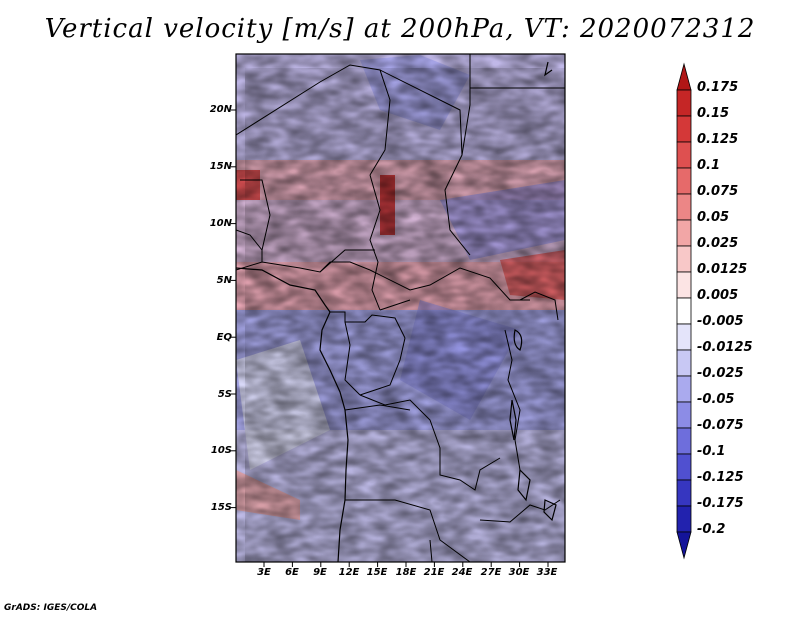 This screenshot has height=618, width=800. What do you see at coordinates (221, 450) in the screenshot?
I see `lat-label-10s: 10S` at bounding box center [221, 450].